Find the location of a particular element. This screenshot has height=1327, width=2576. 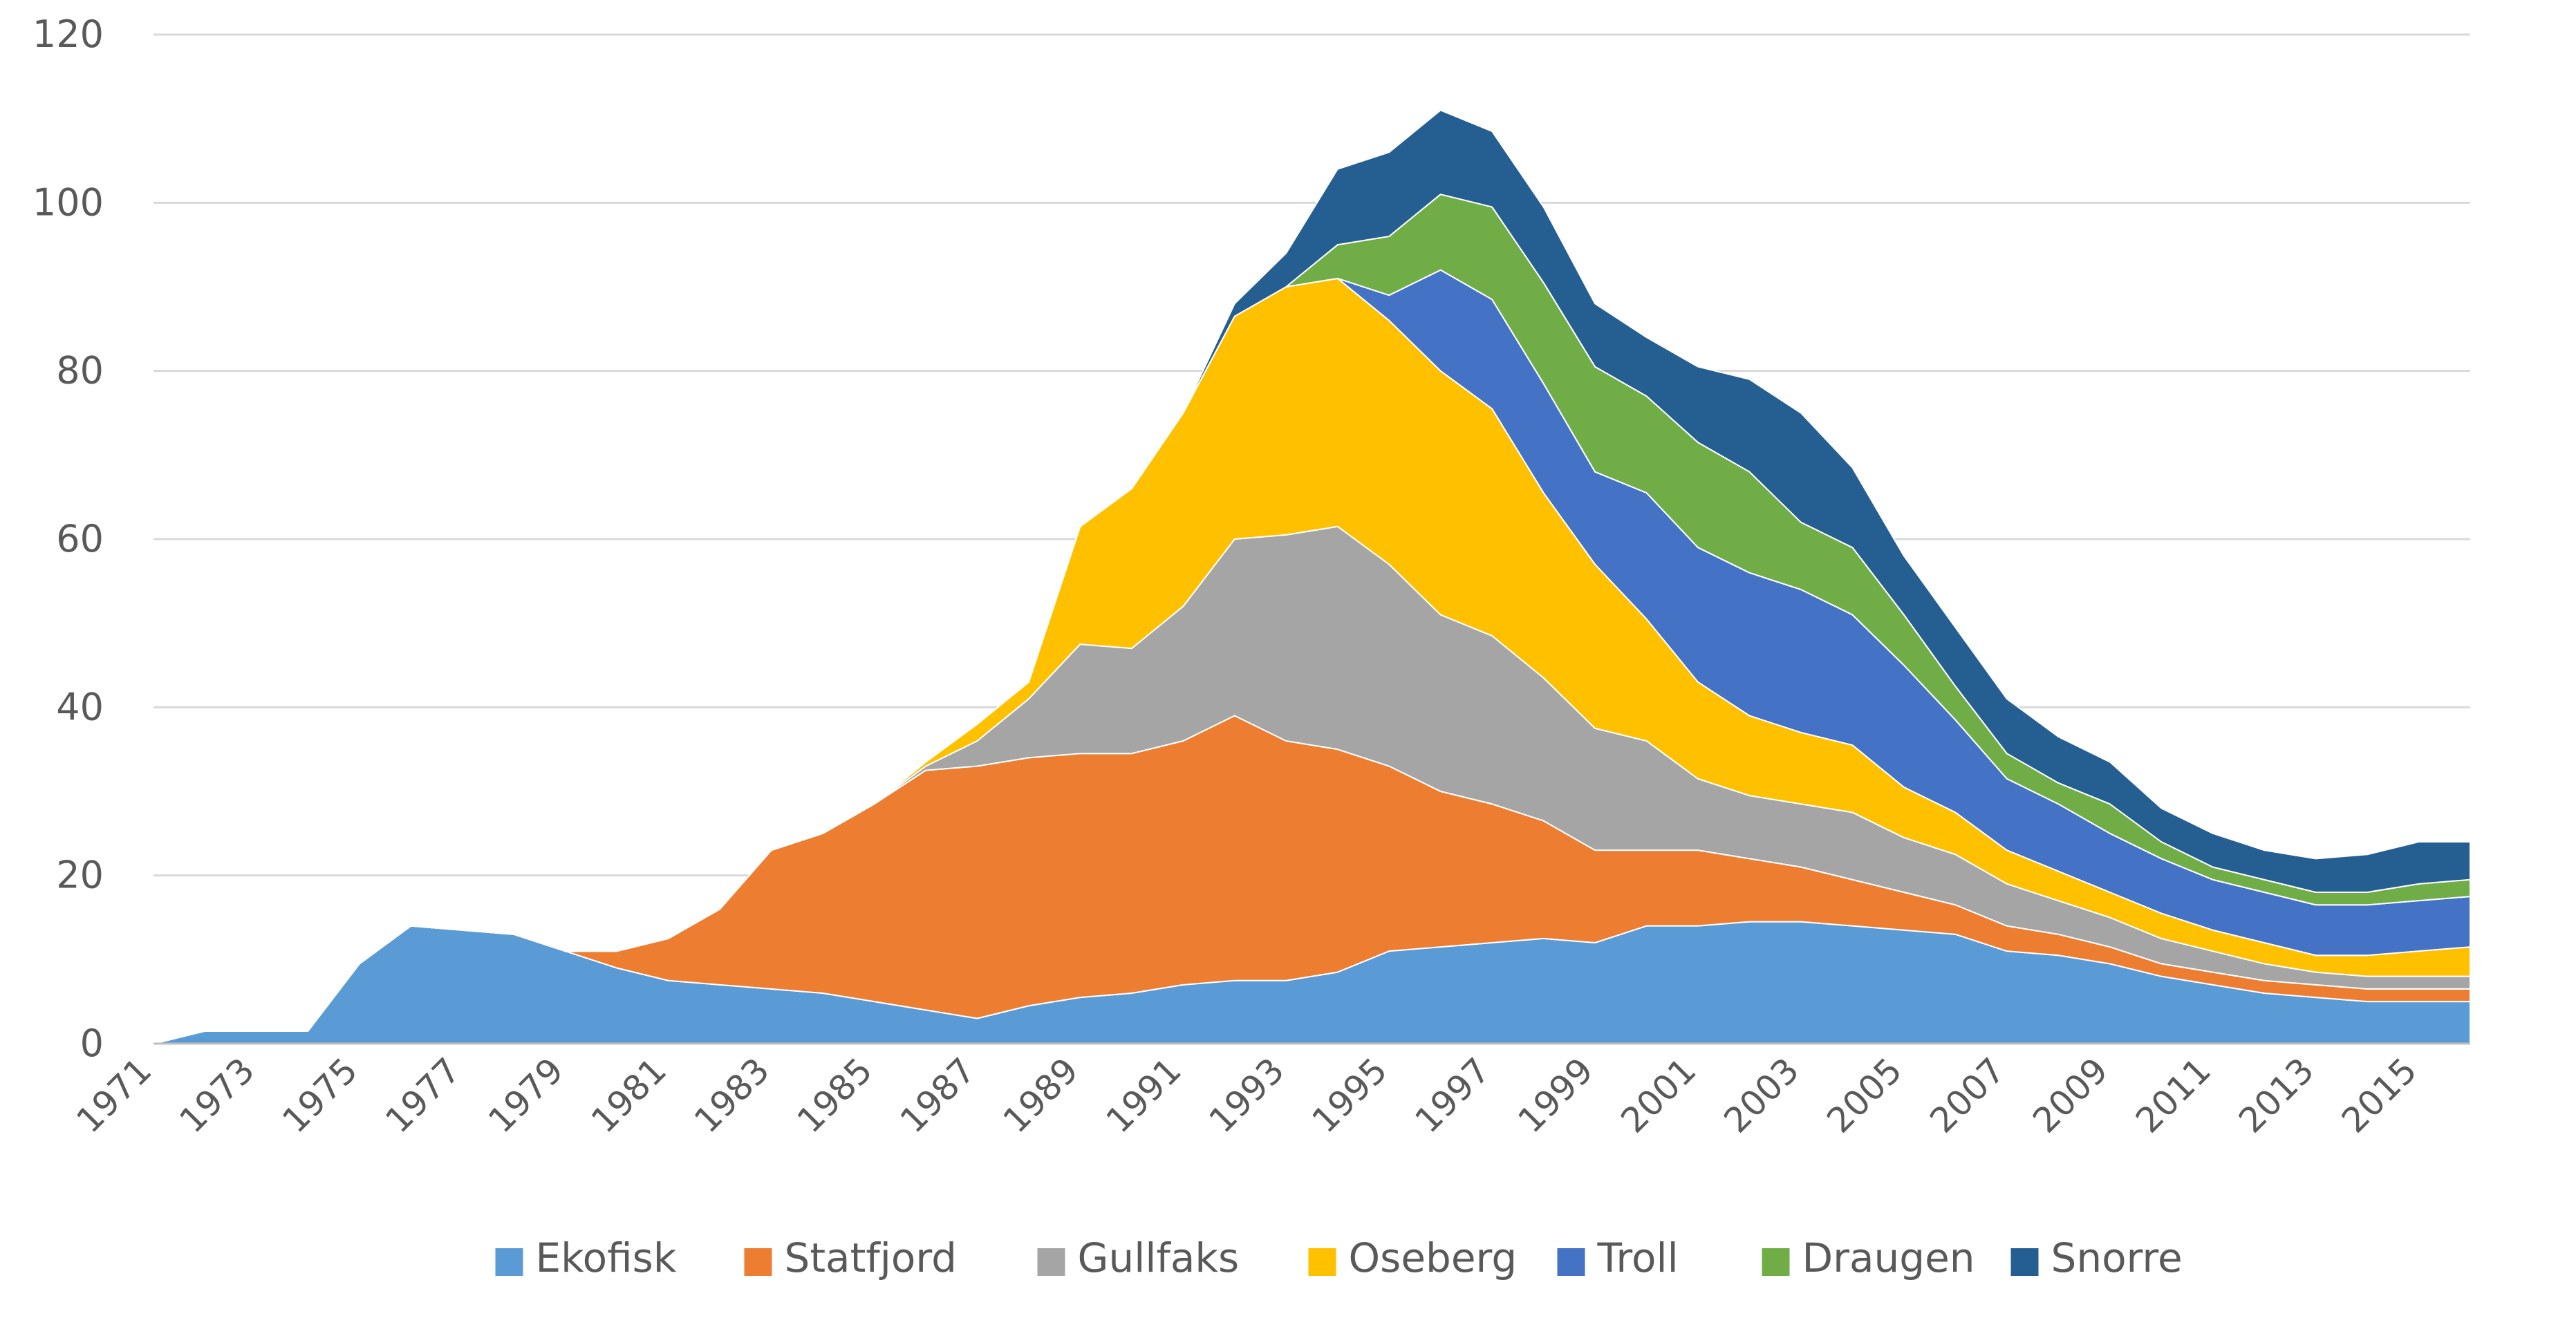

legend-item-draugen: Draugen is located at coordinates (1868, 1258).